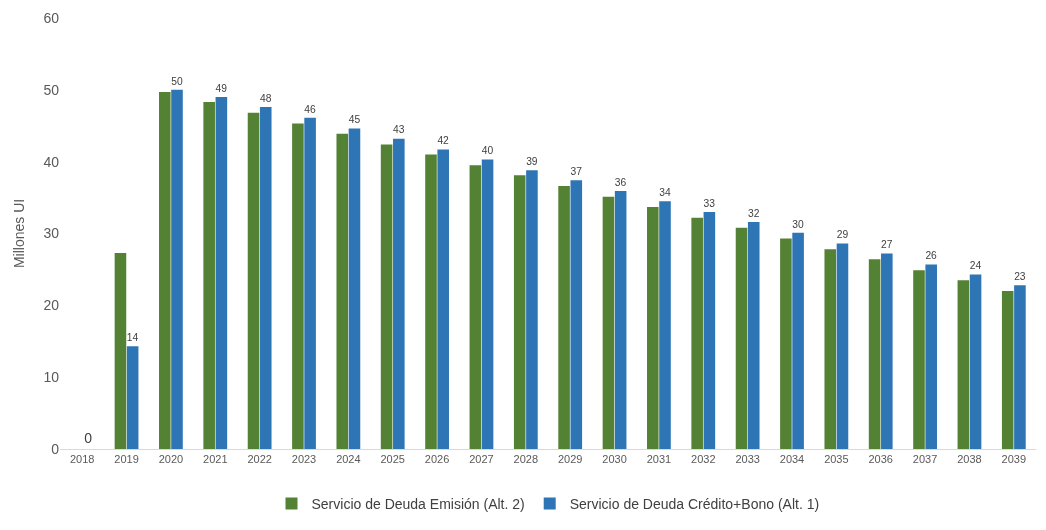  I want to click on data-label: 36, so click(620, 182).